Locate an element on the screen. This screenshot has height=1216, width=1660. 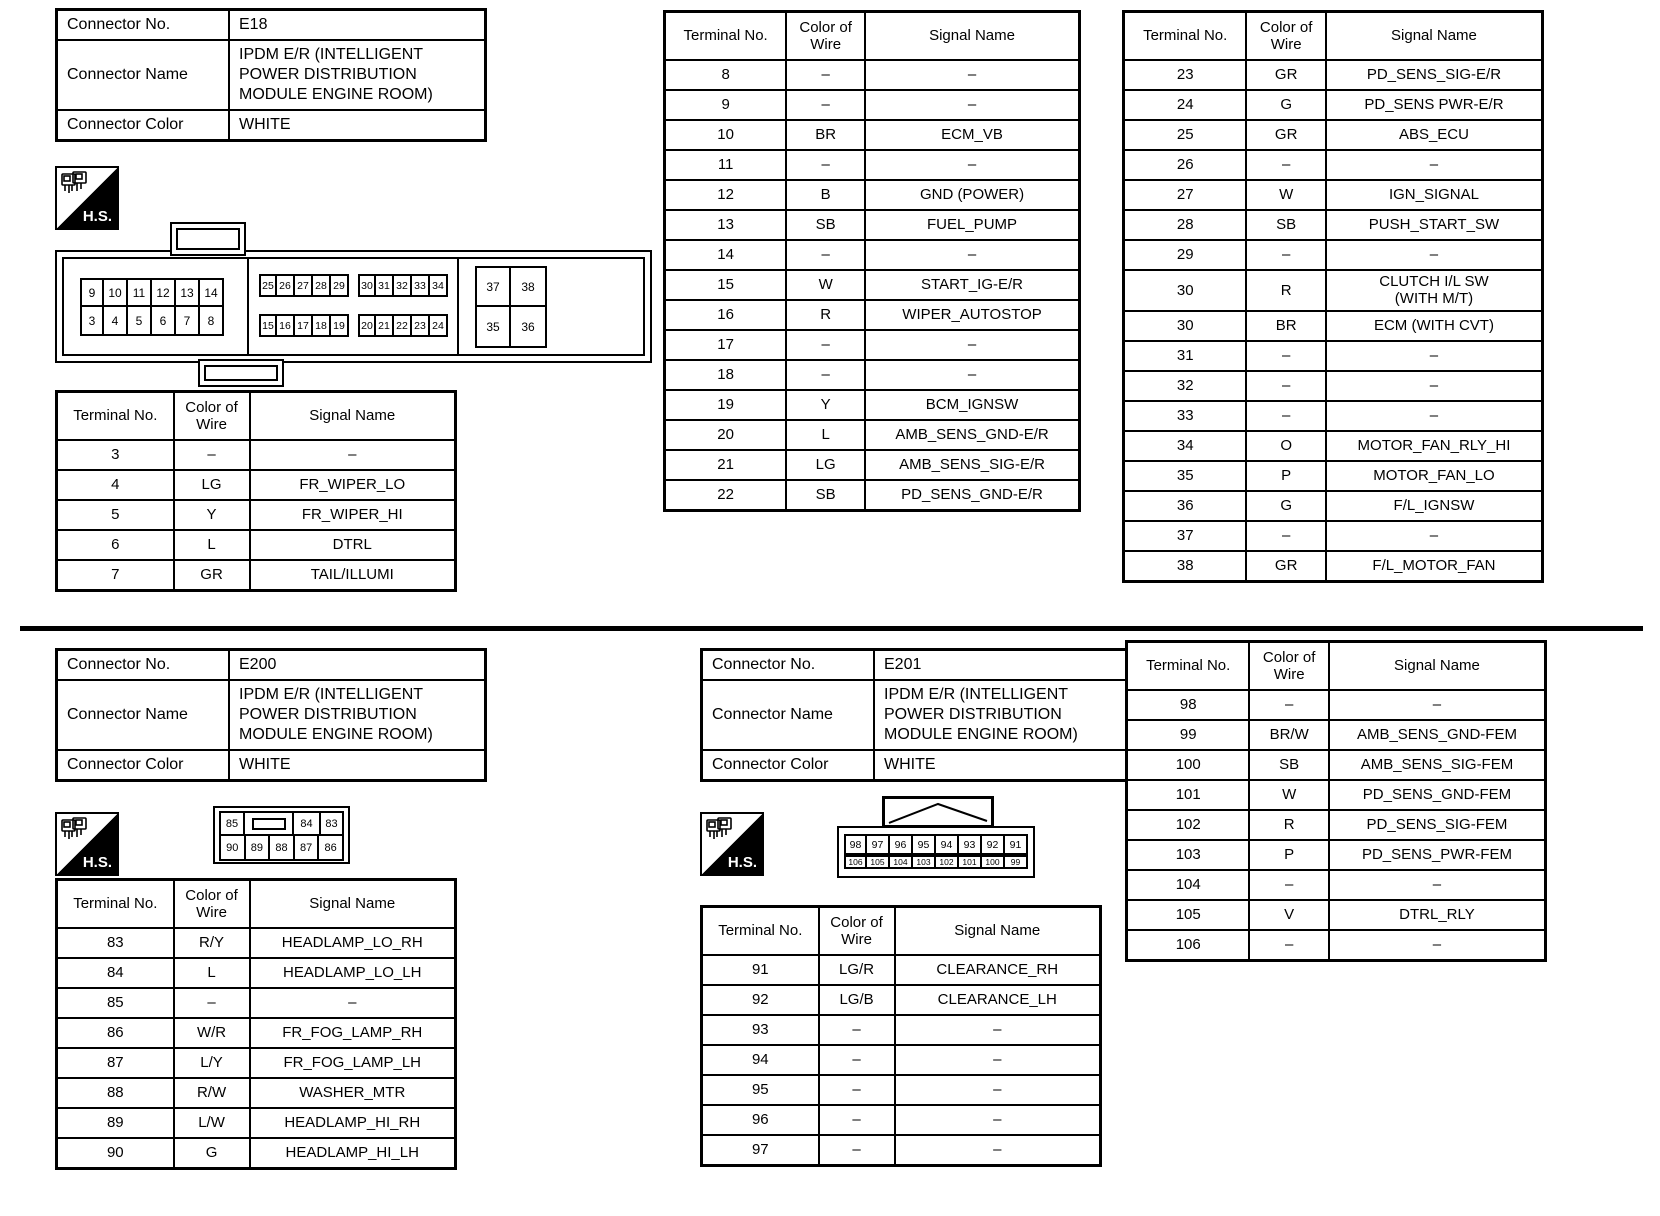
terminal-row: 13 SB FUEL_PUMP is located at coordinates (872, 225).